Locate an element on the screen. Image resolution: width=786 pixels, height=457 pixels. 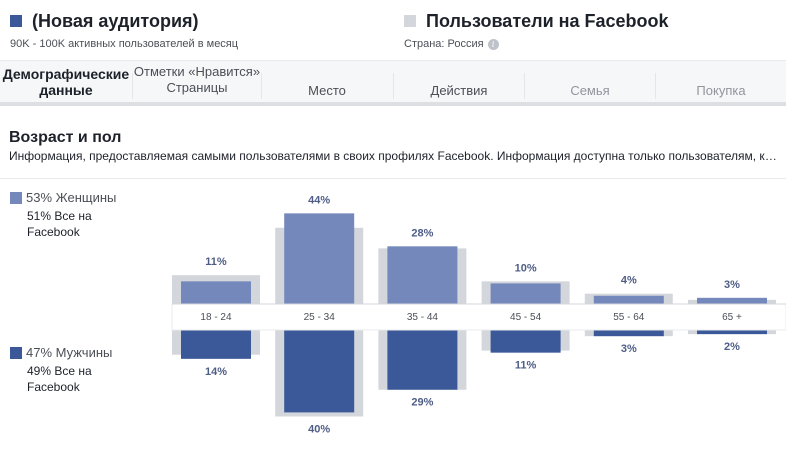
data-label-women: 3% is located at coordinates (732, 285).